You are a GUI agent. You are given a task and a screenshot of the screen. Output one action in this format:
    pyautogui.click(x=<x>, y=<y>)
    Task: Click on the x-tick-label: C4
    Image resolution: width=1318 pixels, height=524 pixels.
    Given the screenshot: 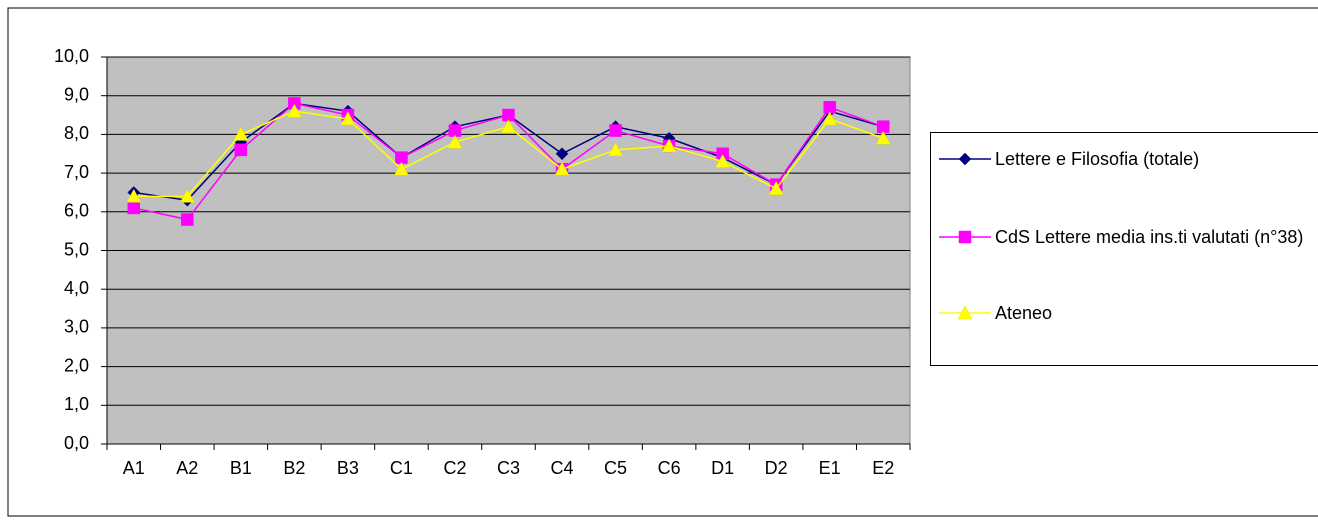 What is the action you would take?
    pyautogui.click(x=562, y=468)
    